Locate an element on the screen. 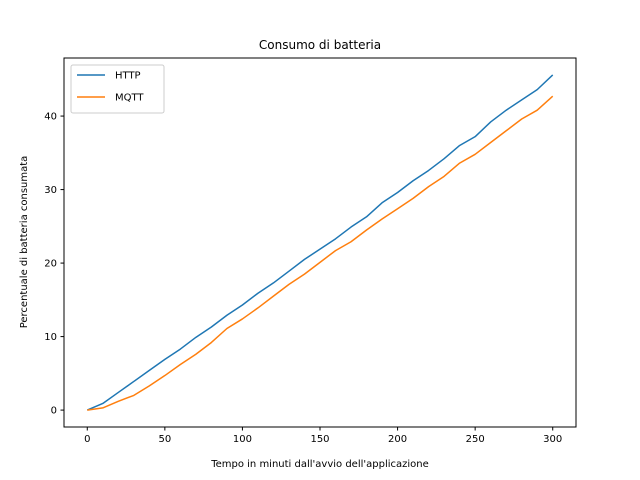  x-tick-label: 100 is located at coordinates (242, 439).